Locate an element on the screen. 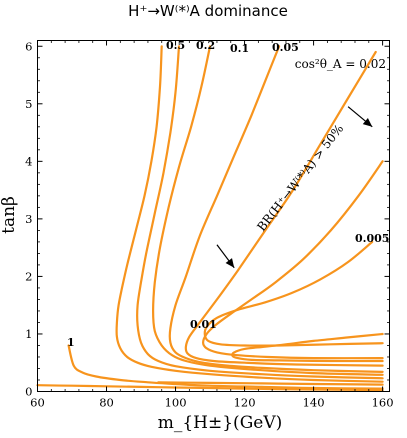  x-tick-label: 140 is located at coordinates (314, 403).